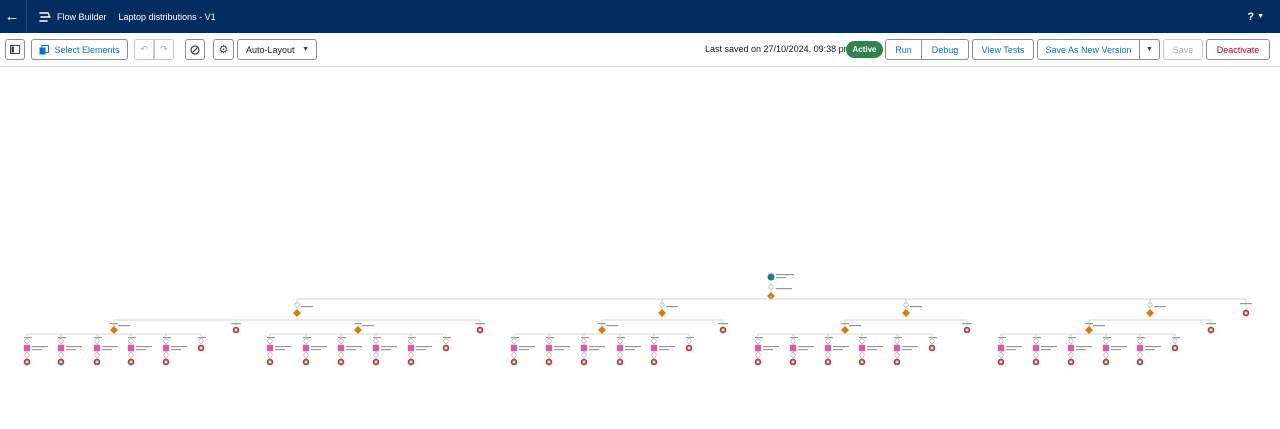 The image size is (1280, 429). Describe the element at coordinates (164, 49) in the screenshot. I see `redo-button: ↷` at that location.